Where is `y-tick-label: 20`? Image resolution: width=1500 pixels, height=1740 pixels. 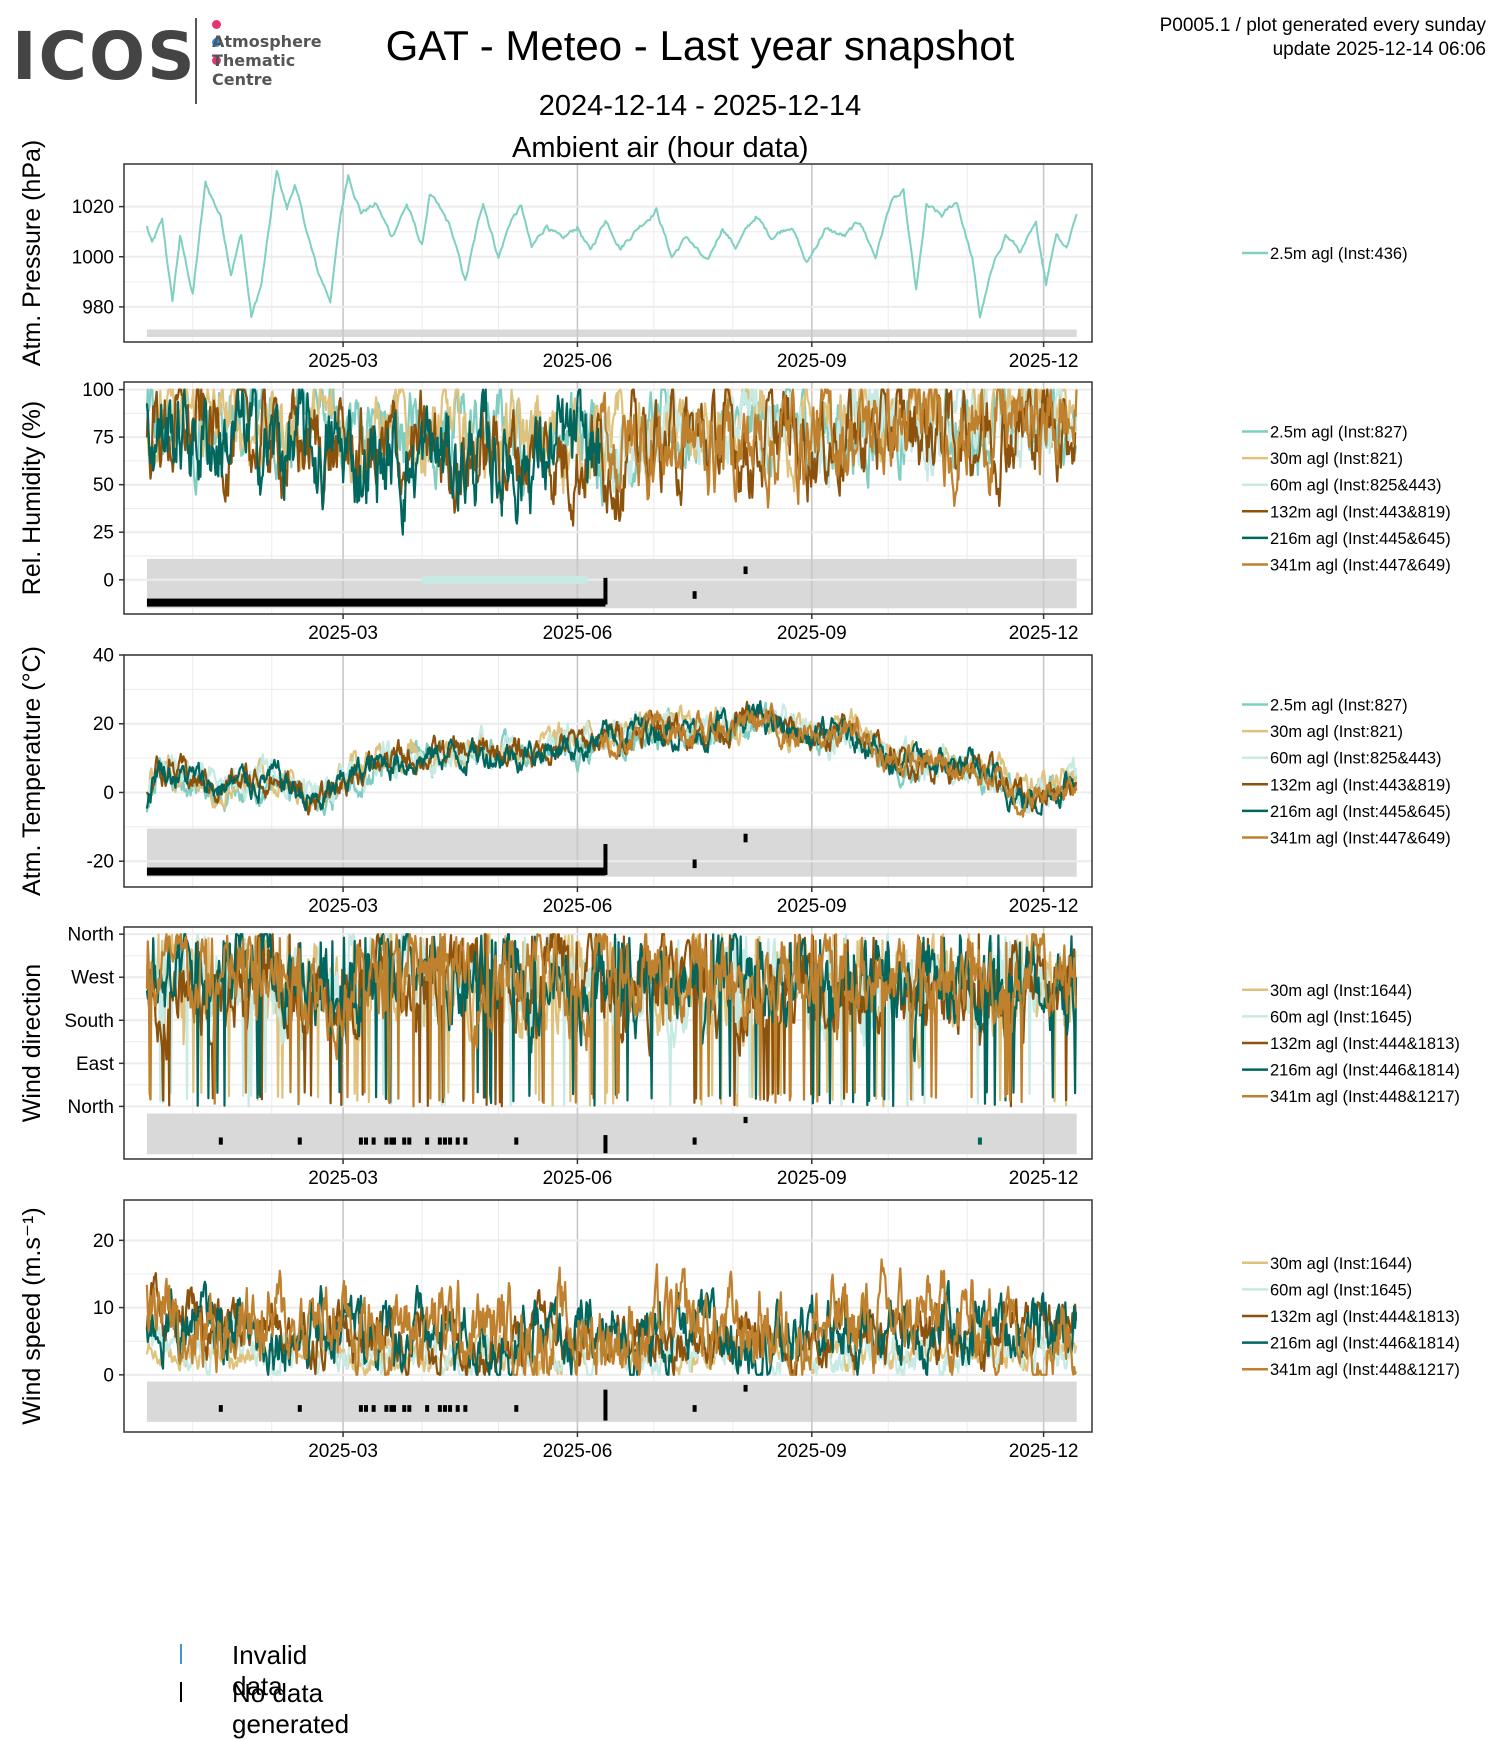
y-tick-label: 20 is located at coordinates (103, 1241).